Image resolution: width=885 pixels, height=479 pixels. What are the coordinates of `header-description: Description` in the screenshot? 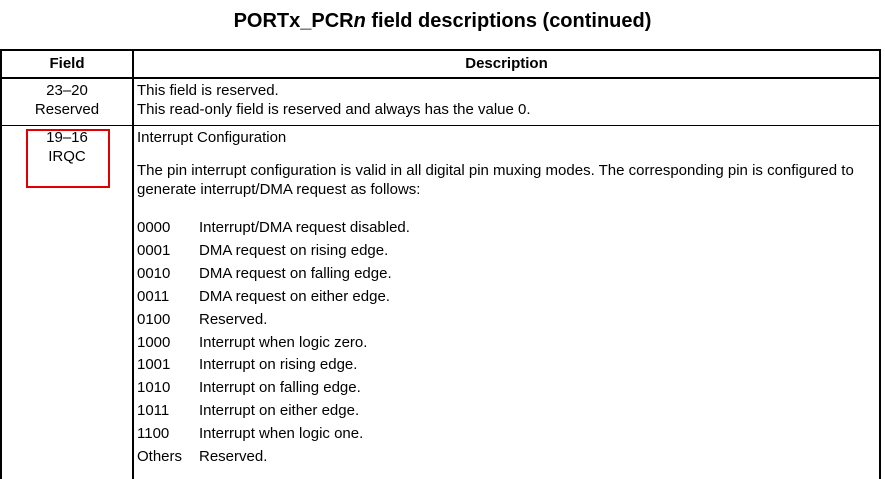 It's located at (506, 63).